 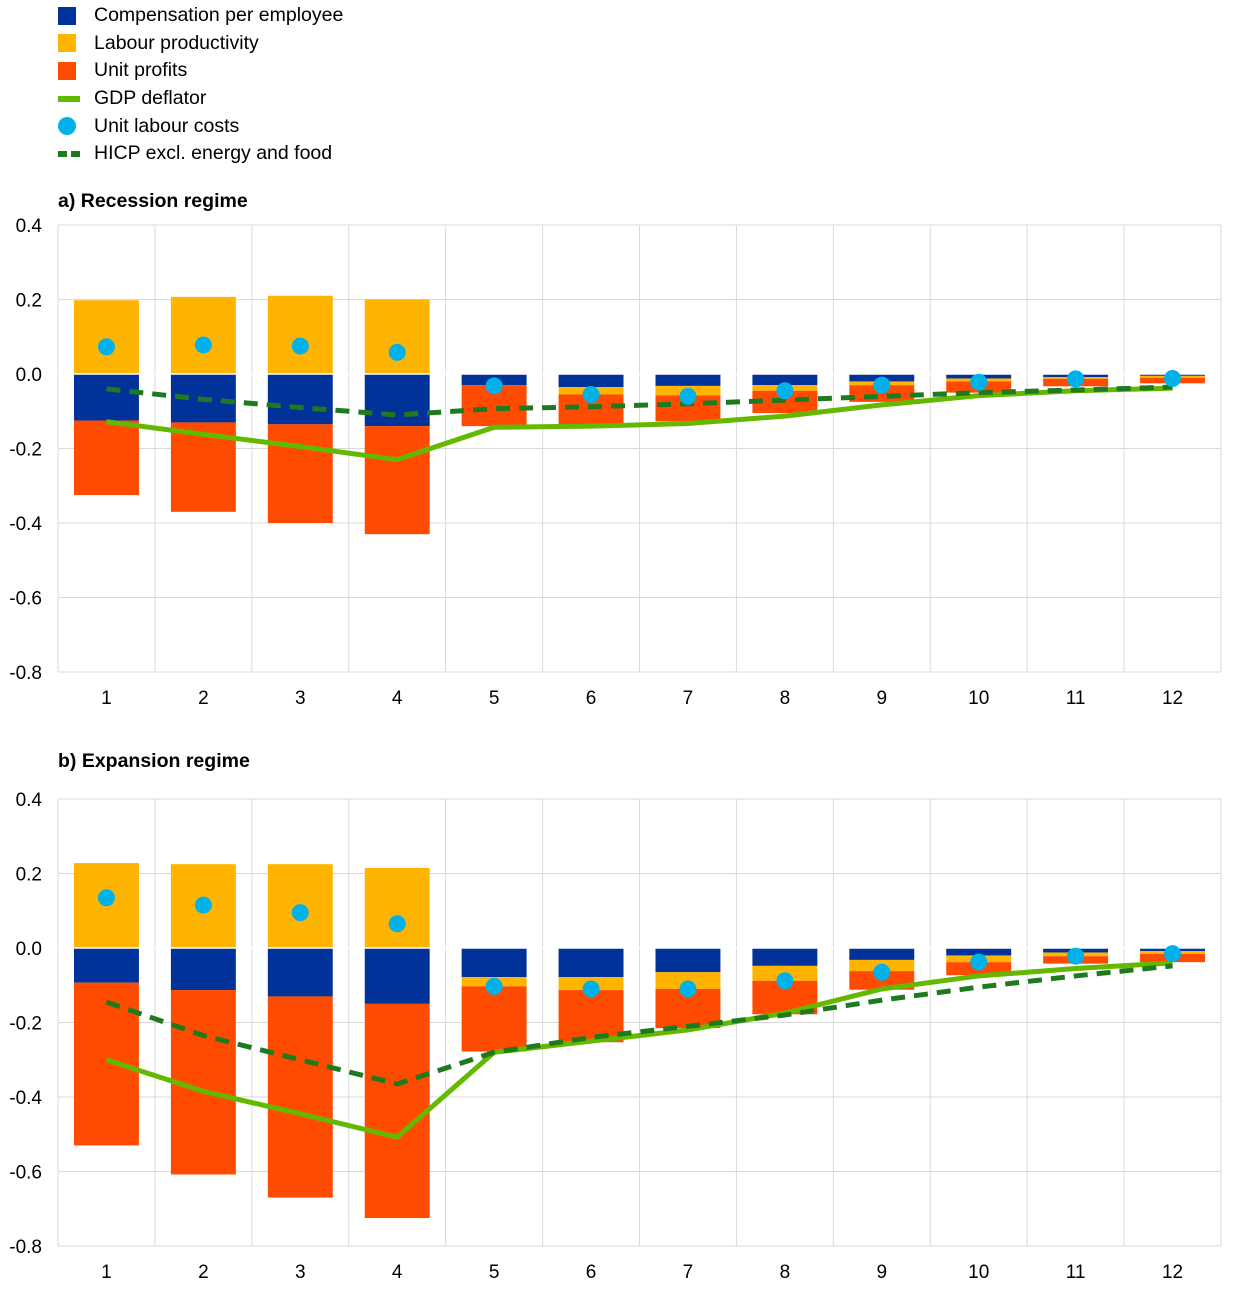 What do you see at coordinates (29, 949) in the screenshot?
I see `y-tick-label: 0.0` at bounding box center [29, 949].